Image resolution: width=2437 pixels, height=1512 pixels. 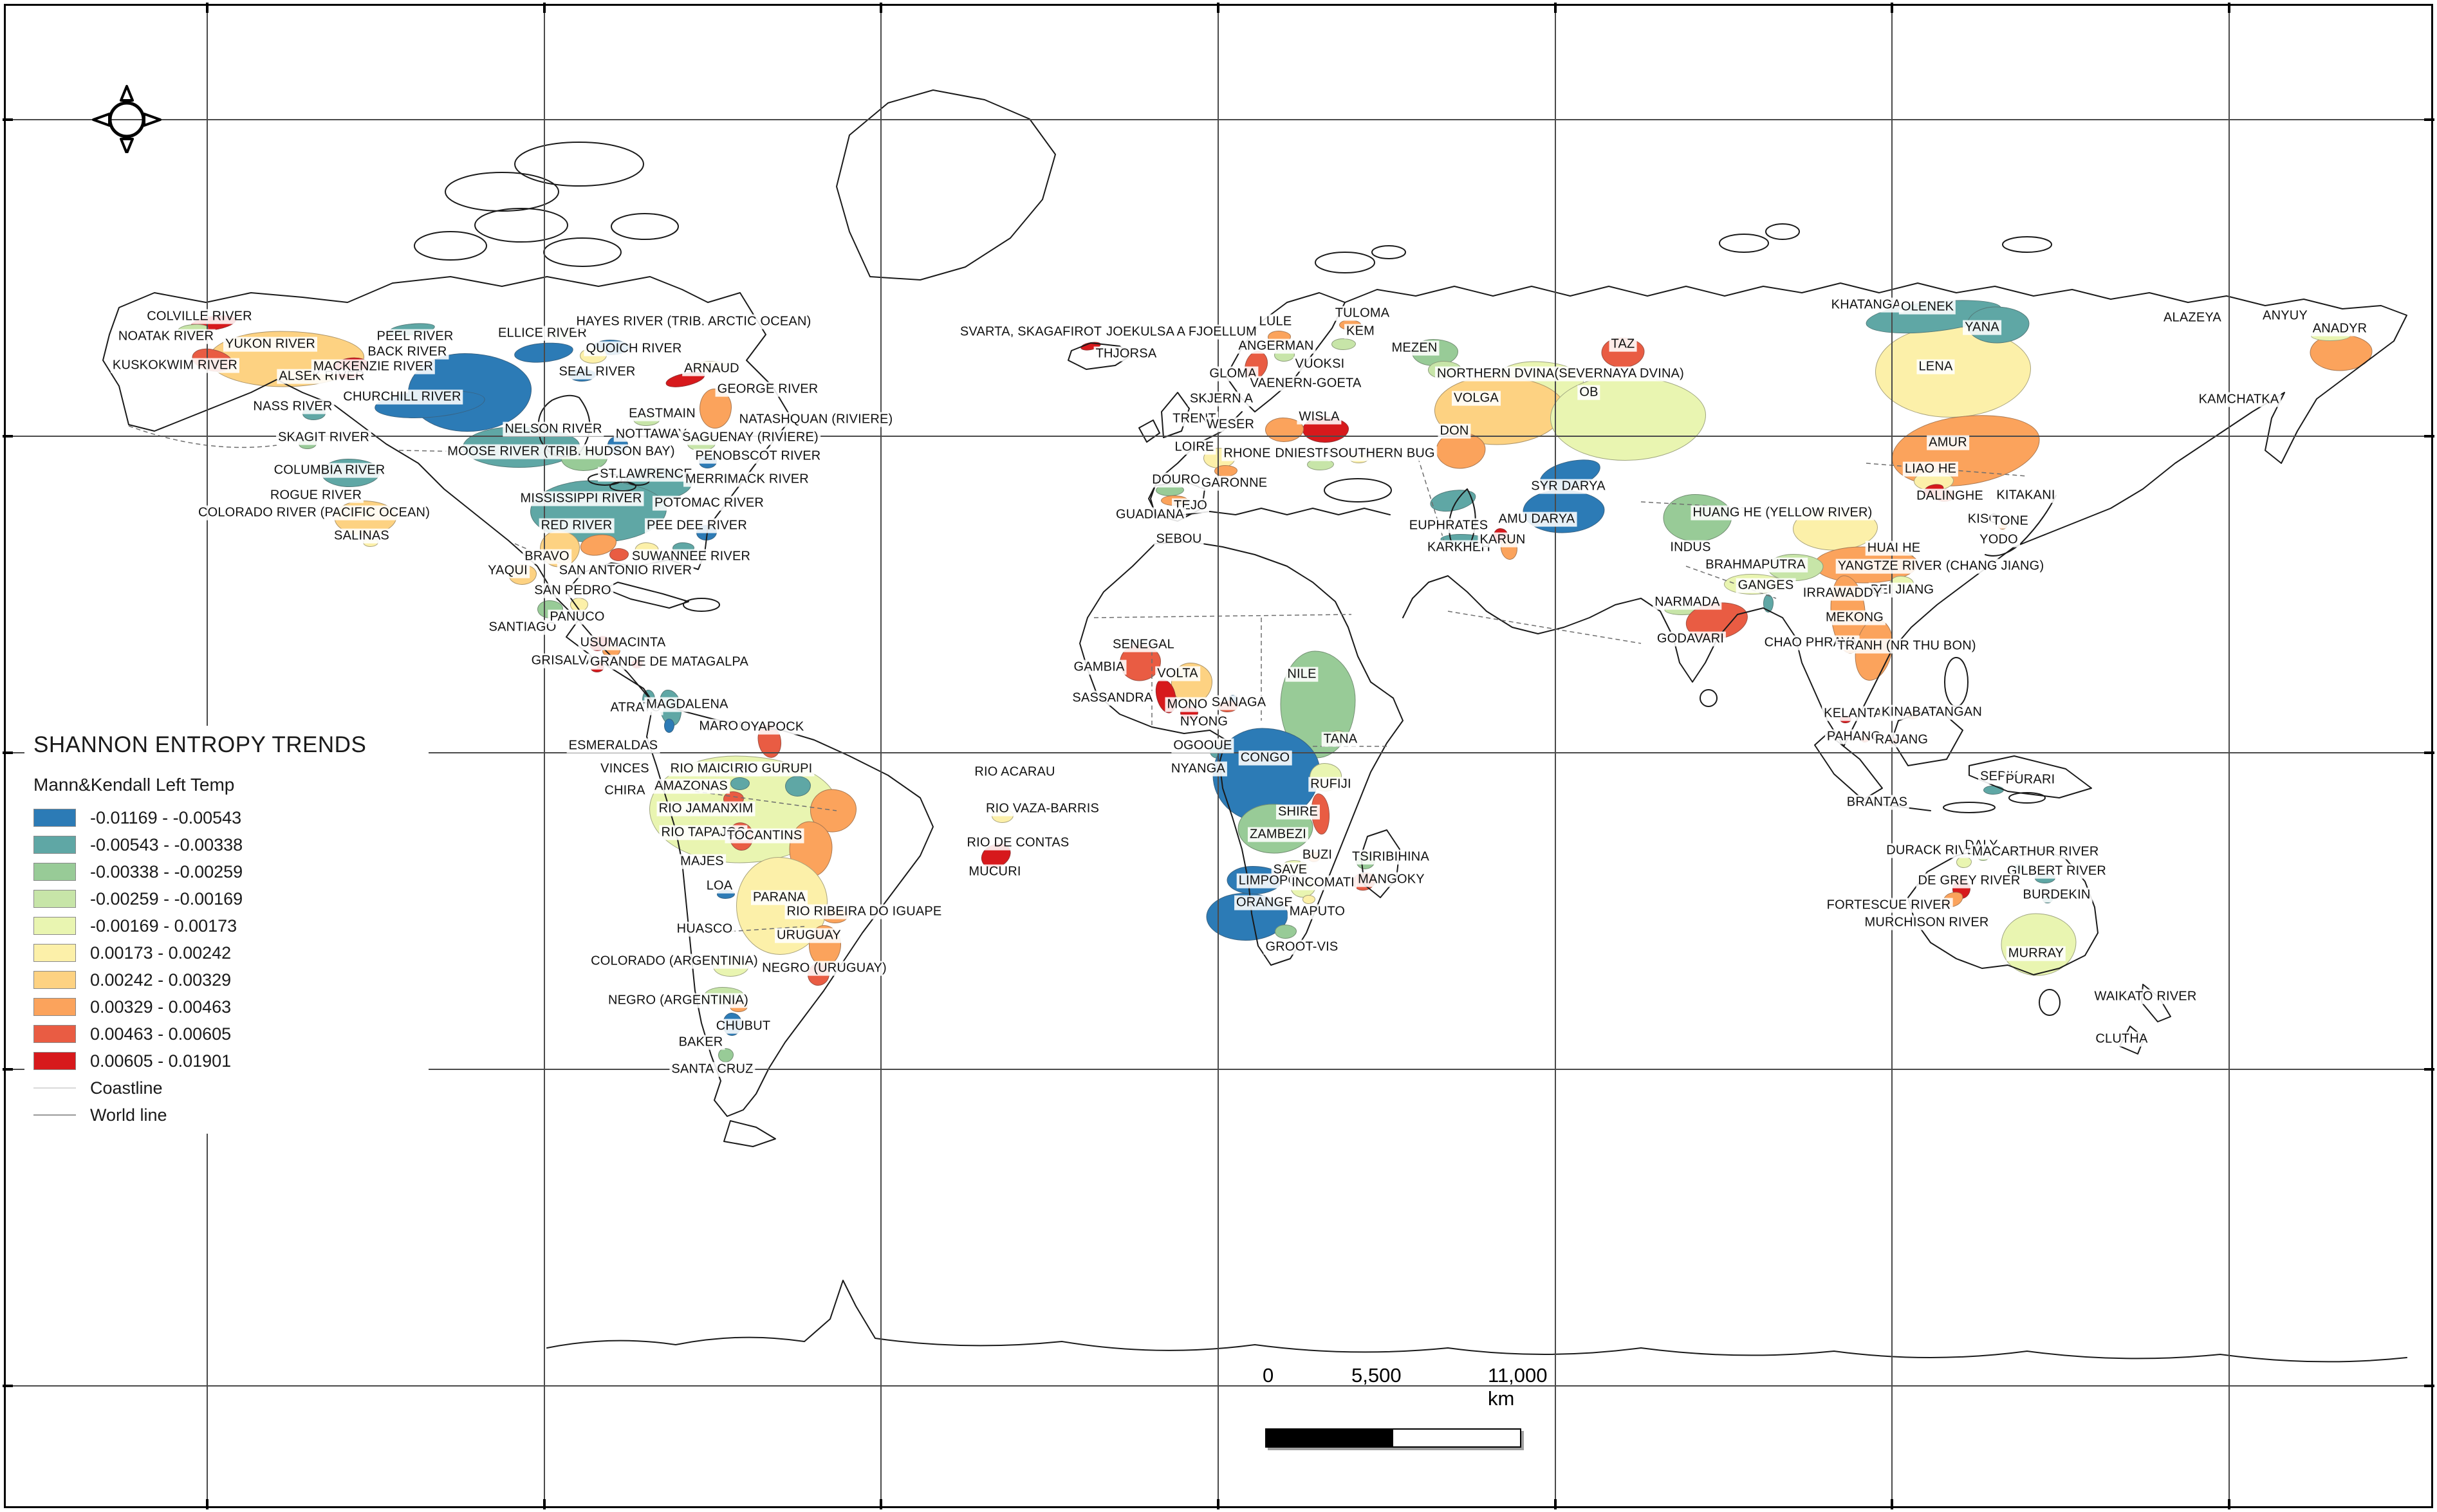 What do you see at coordinates (226, 952) in the screenshot?
I see `legend-class-row: 0.00173 - 0.00242` at bounding box center [226, 952].